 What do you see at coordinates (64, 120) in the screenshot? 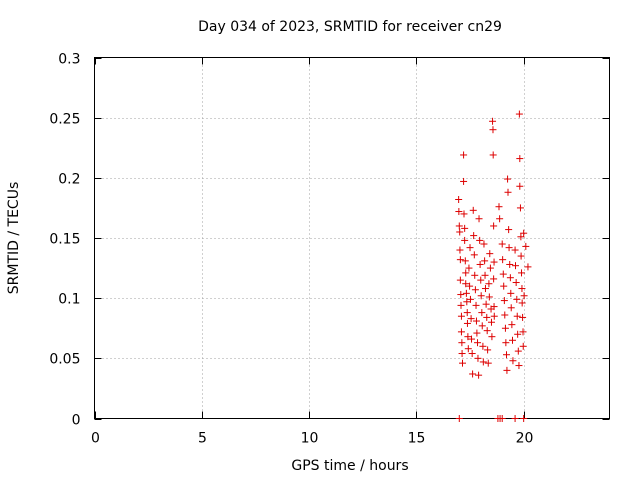
I see `y-tick-label: 0.25` at bounding box center [64, 120].